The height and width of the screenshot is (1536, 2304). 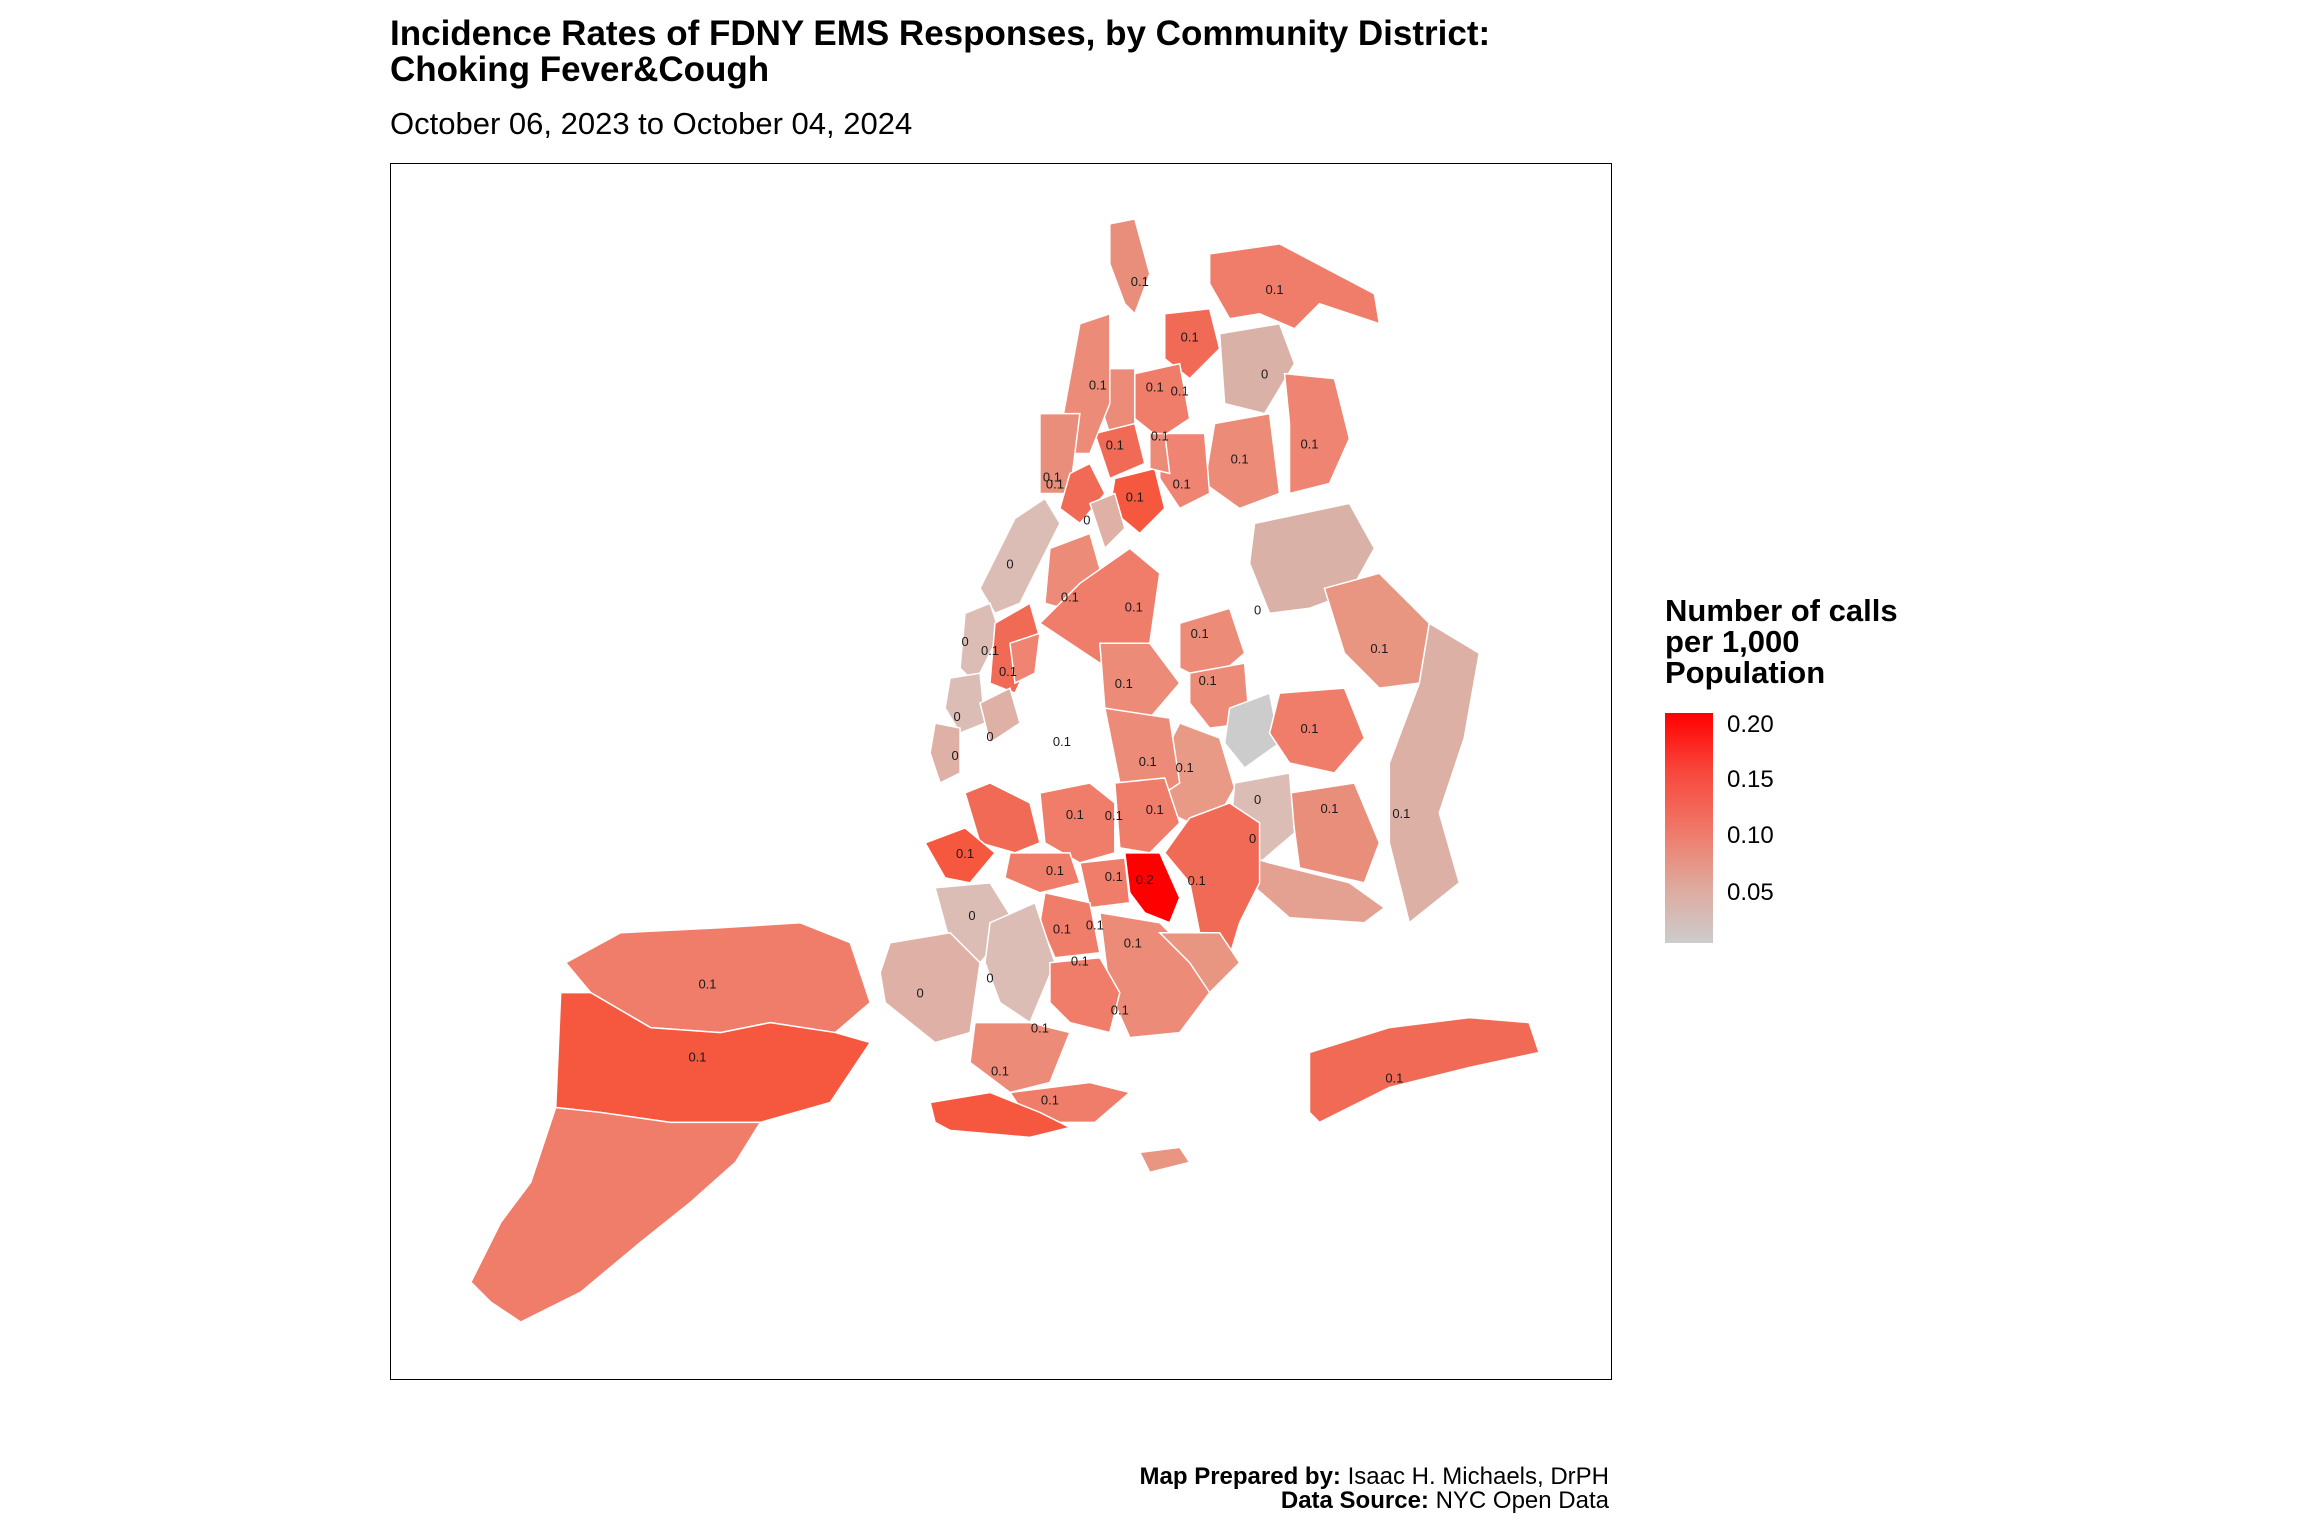 I want to click on legend-color-bar, so click(x=1693, y=828).